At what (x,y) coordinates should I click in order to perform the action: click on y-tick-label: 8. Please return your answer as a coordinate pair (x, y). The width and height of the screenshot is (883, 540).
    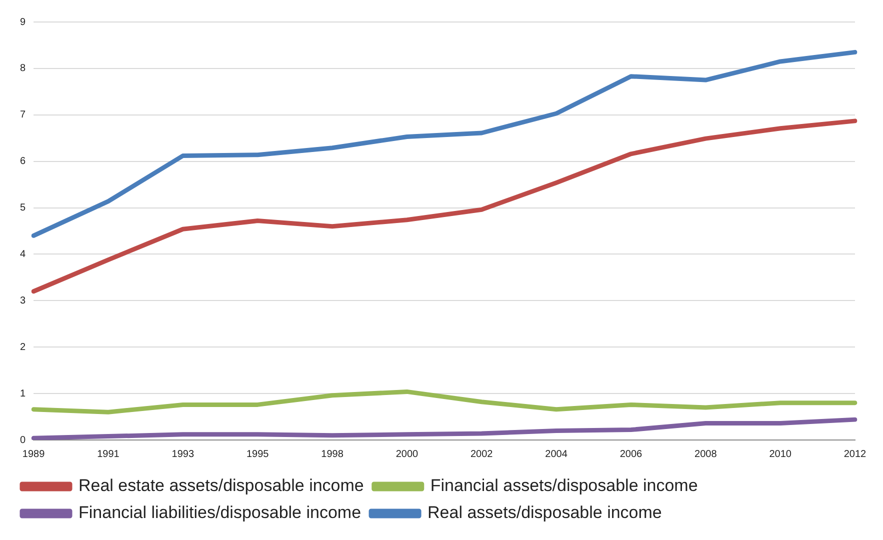
    Looking at the image, I should click on (23, 68).